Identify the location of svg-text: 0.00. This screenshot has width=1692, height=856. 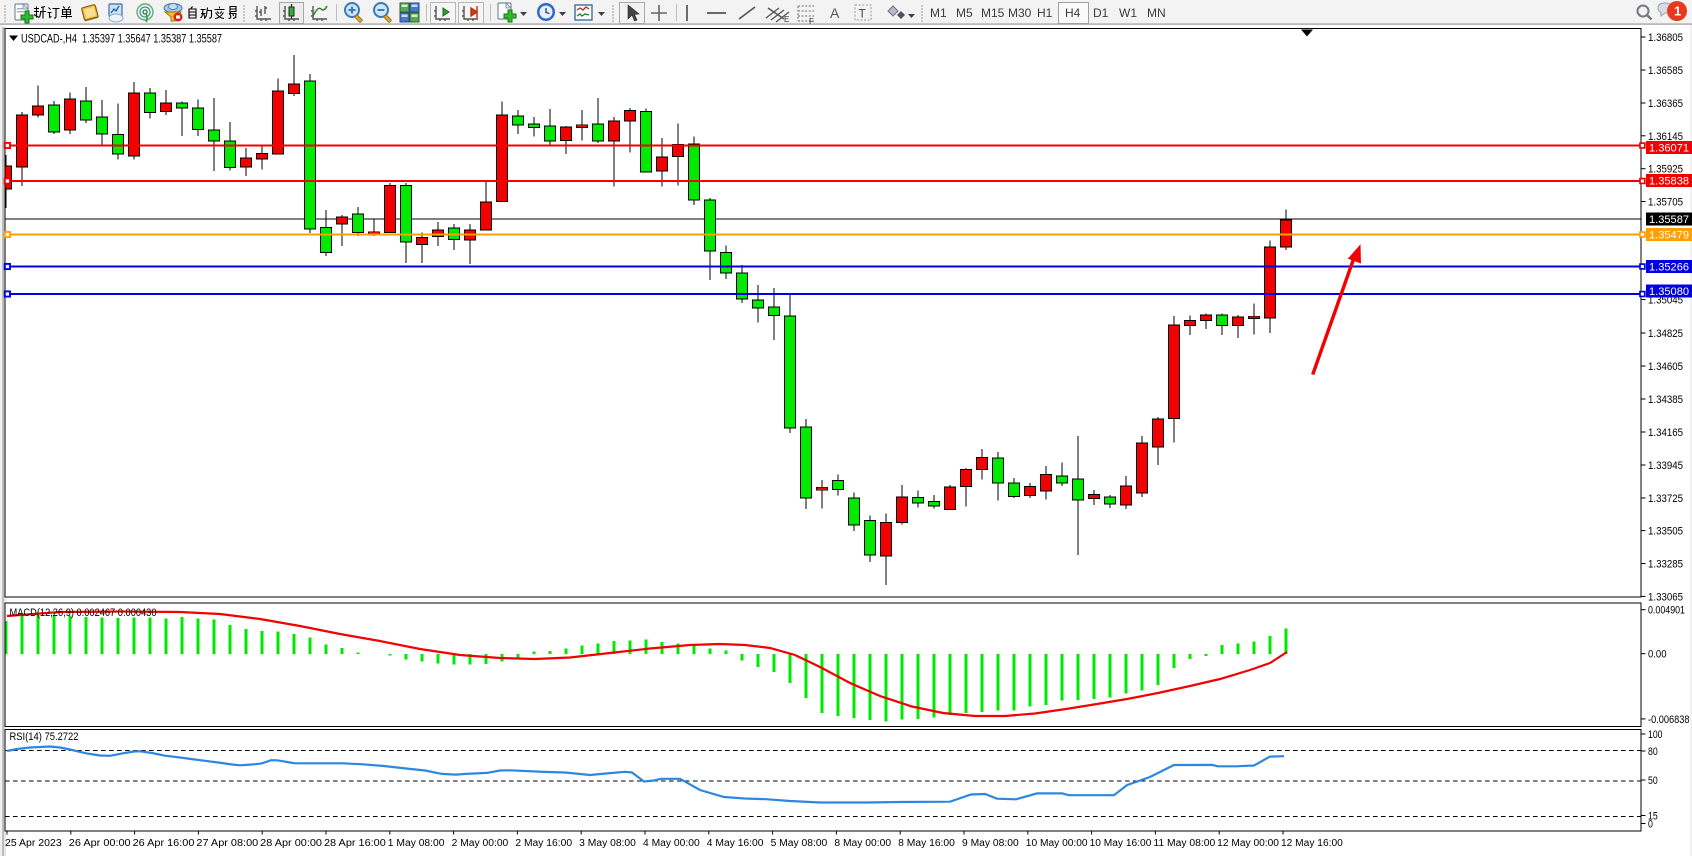
(1657, 655).